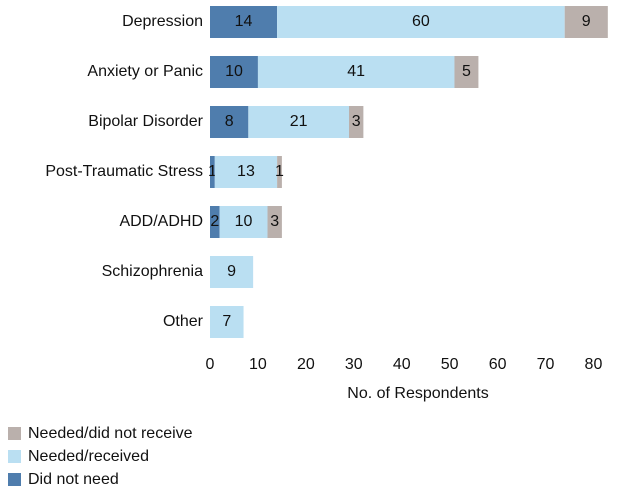 Image resolution: width=627 pixels, height=491 pixels. What do you see at coordinates (145, 71) in the screenshot?
I see `y-tick-label: Anxiety or Panic` at bounding box center [145, 71].